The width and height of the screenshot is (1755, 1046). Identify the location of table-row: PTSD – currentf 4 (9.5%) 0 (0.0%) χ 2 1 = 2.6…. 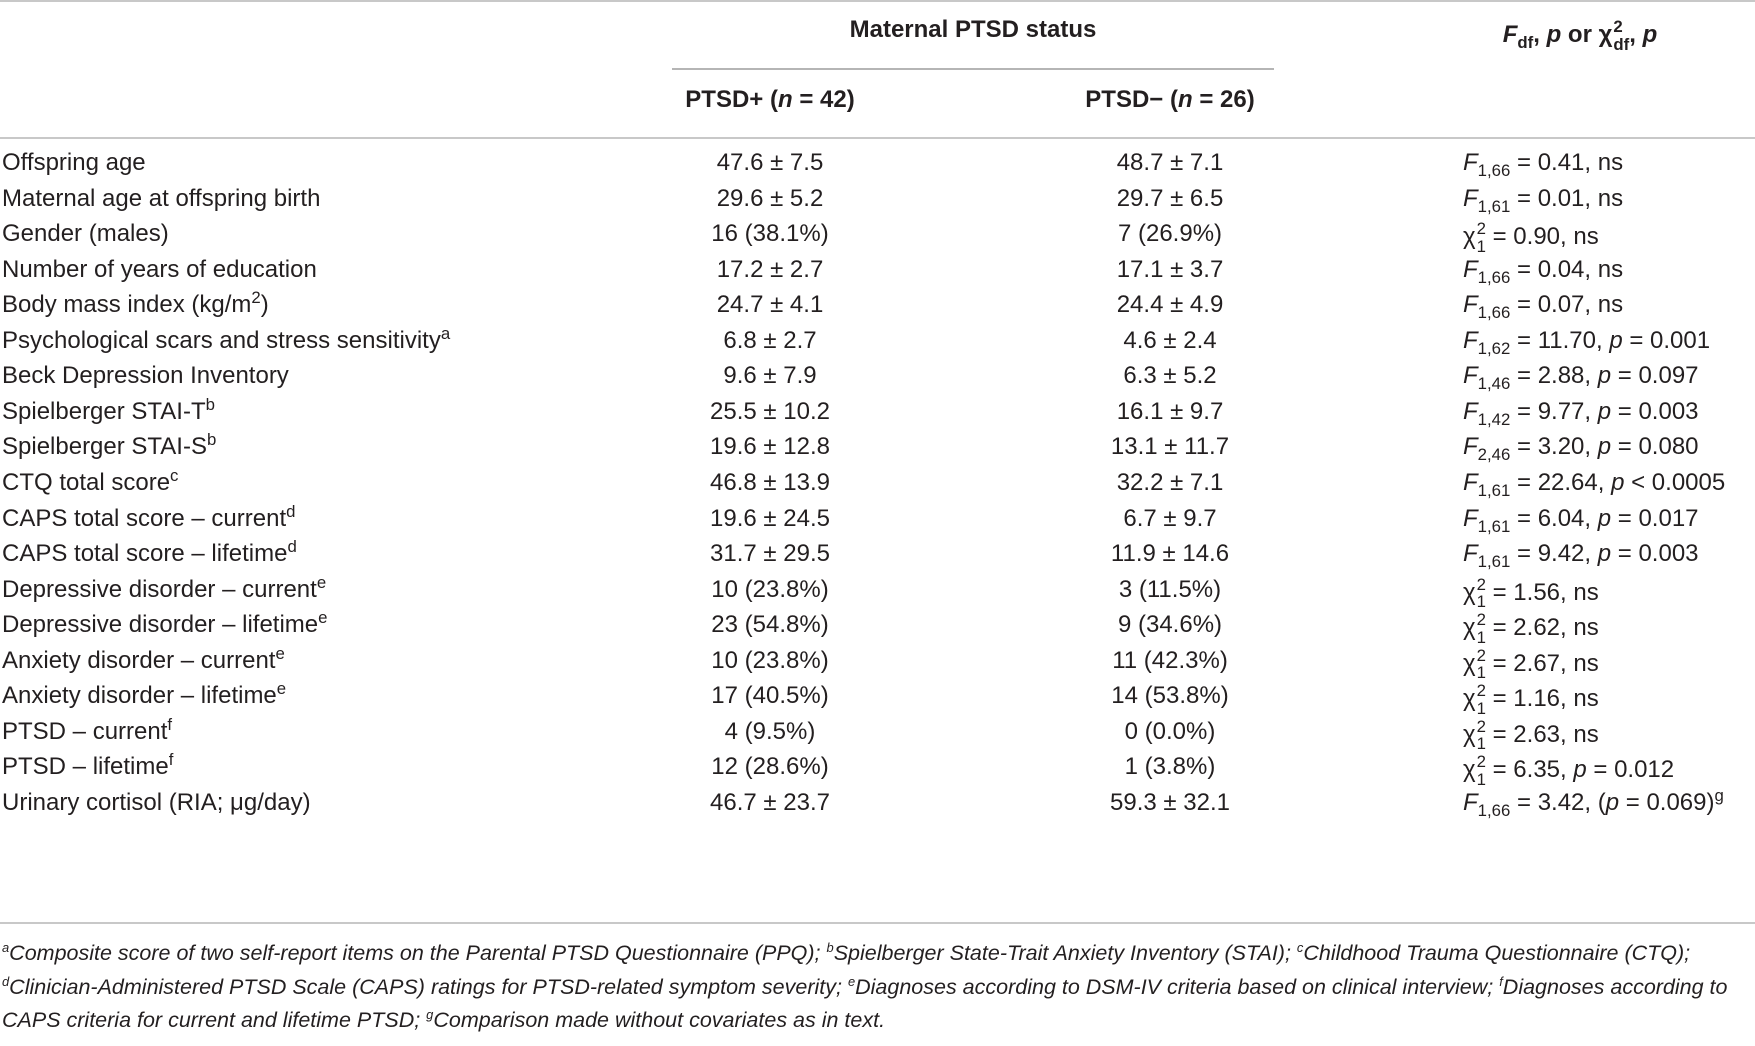
(877, 733).